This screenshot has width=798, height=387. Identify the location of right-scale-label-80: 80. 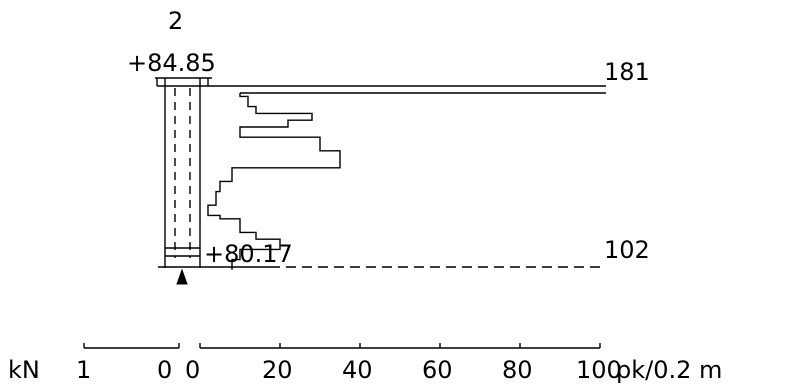
(517, 370).